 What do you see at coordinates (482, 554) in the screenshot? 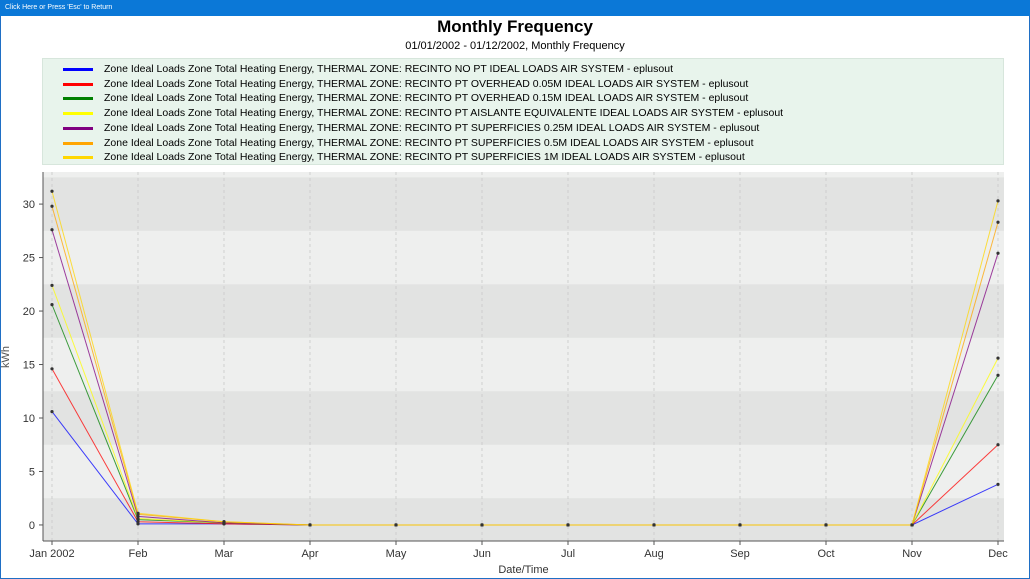
I see `x-tick-label: Jun` at bounding box center [482, 554].